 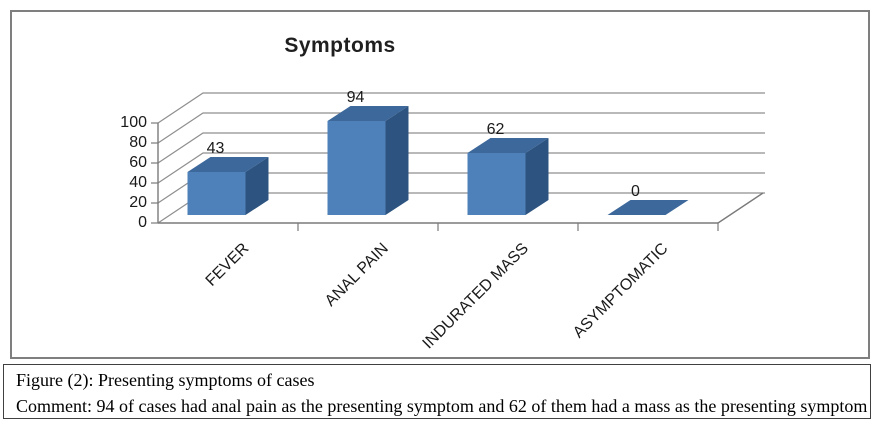 What do you see at coordinates (138, 202) in the screenshot?
I see `y-axis-tick-label: 20` at bounding box center [138, 202].